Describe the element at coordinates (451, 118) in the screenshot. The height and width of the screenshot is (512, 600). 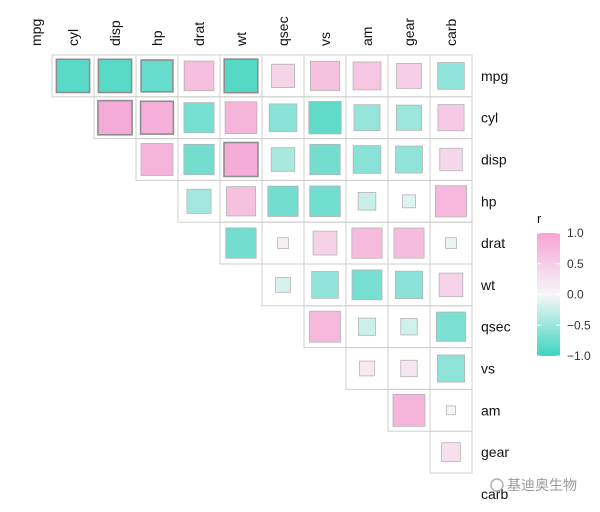
I see `tile-cyl-carb` at that location.